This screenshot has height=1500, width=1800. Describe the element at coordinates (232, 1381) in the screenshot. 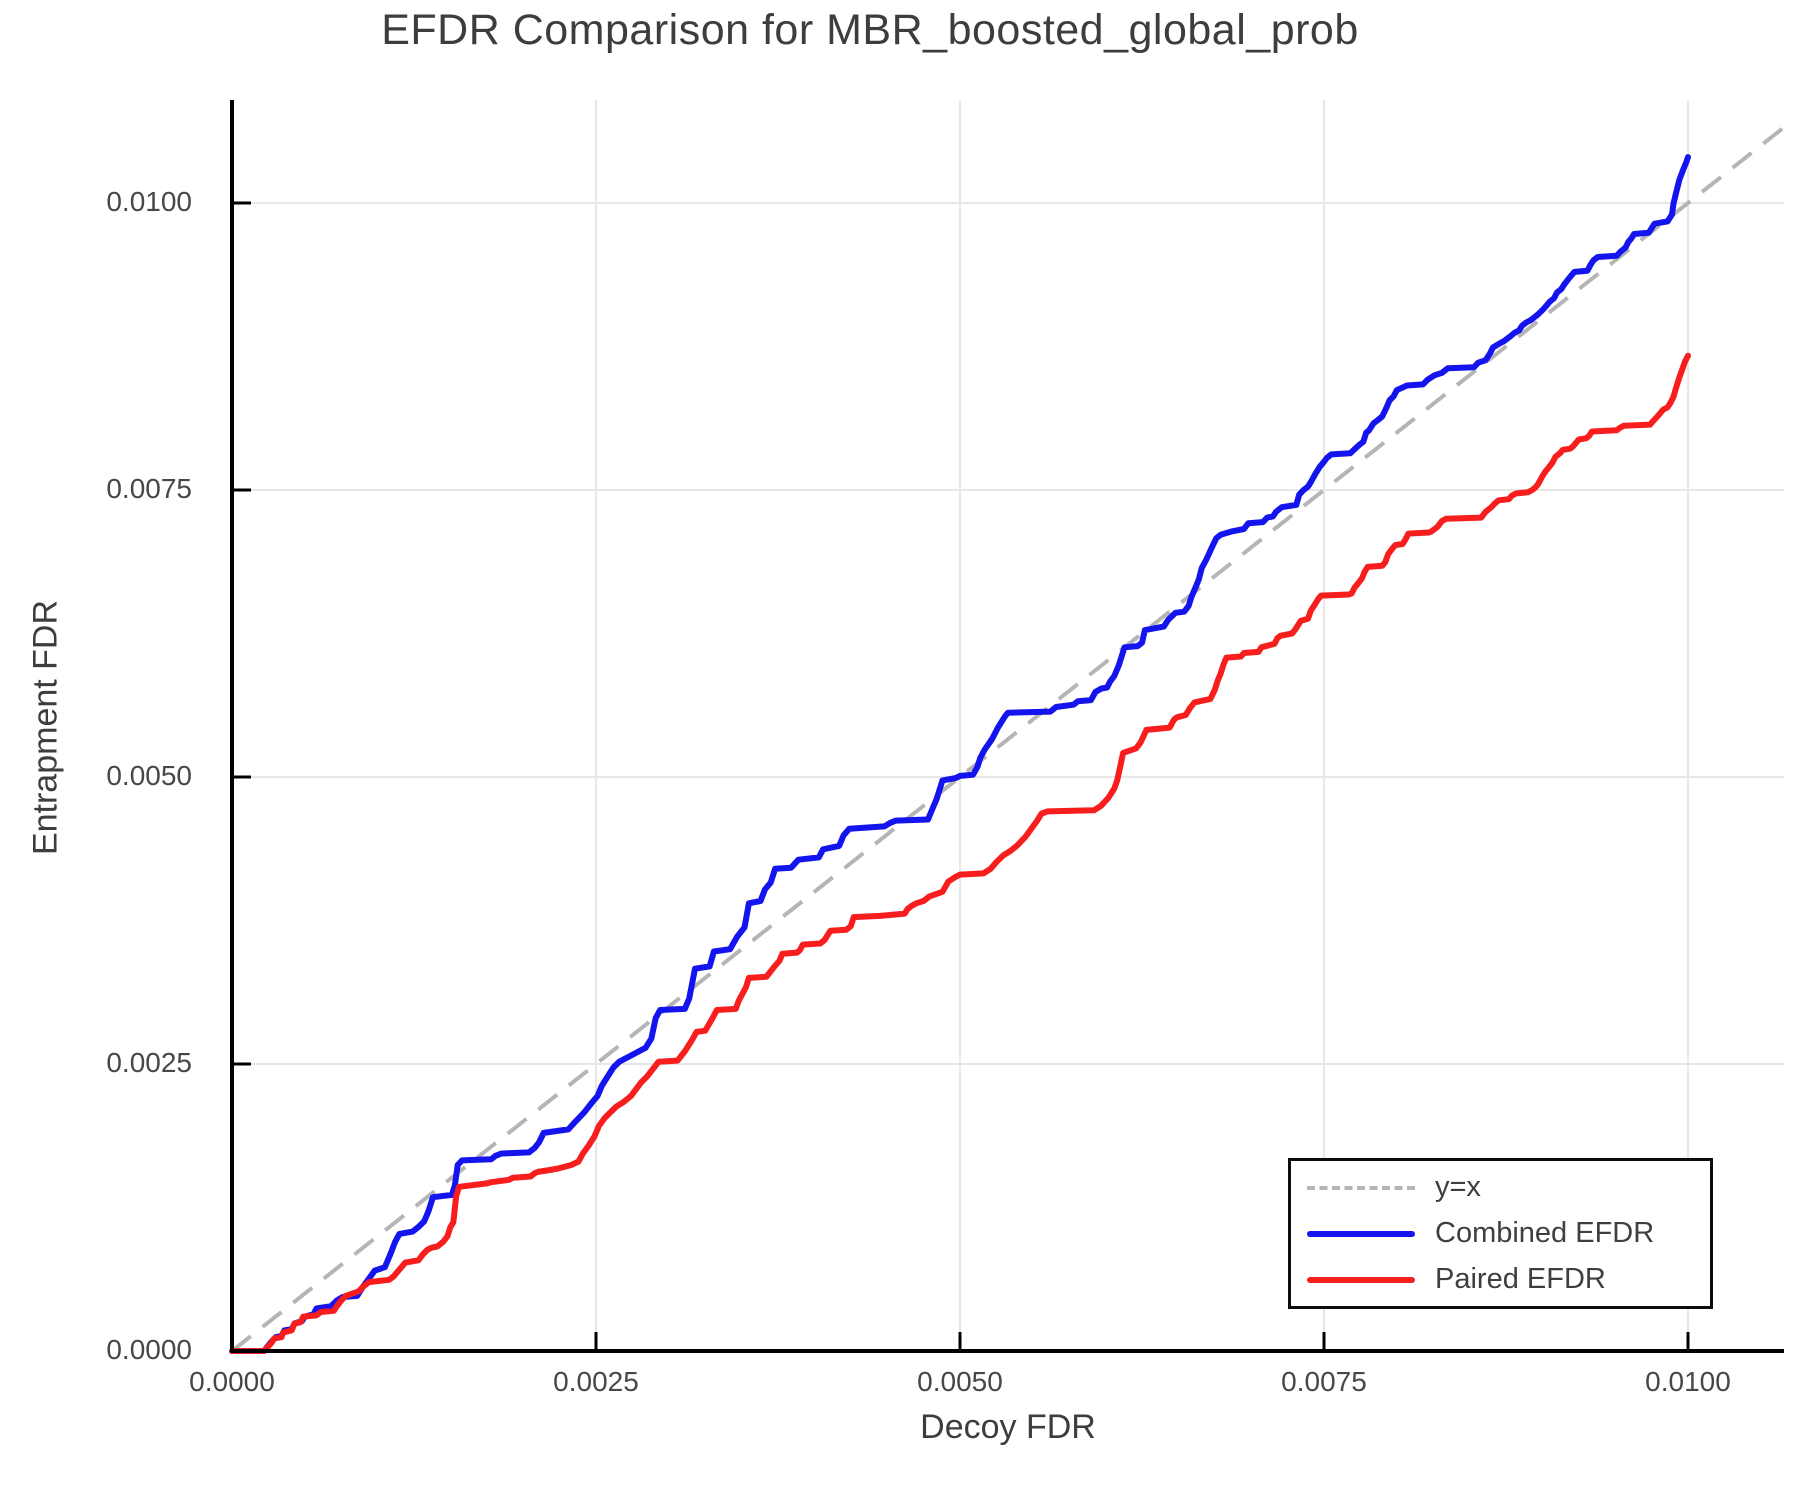

I see `x-tick-label: 0.0000` at that location.